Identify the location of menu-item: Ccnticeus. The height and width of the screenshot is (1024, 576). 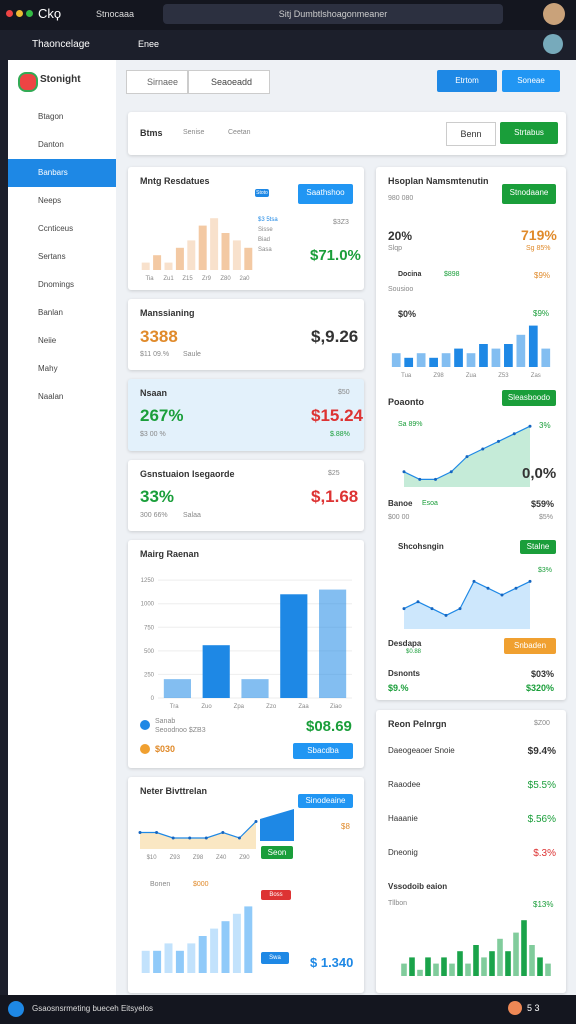
(56, 228).